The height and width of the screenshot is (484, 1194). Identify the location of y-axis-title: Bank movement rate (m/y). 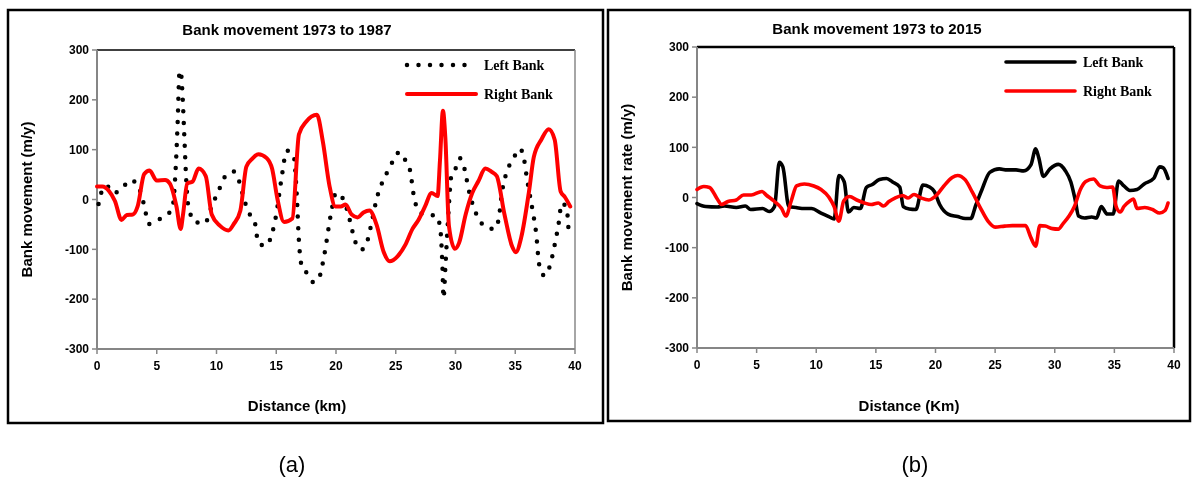
(627, 197).